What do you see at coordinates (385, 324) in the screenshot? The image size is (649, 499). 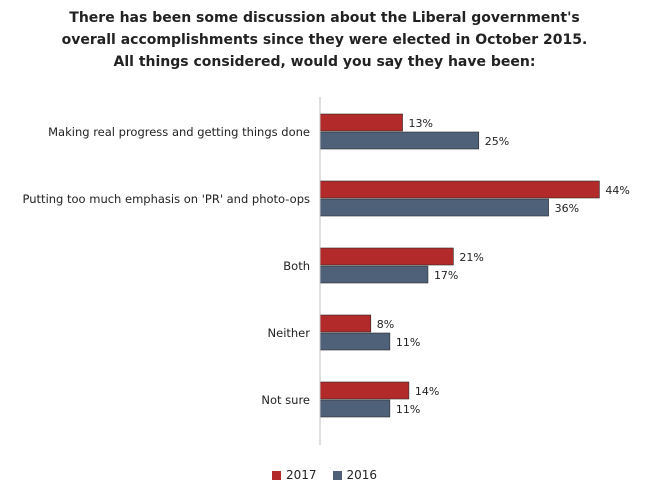 I see `value-label-2017: 8%` at bounding box center [385, 324].